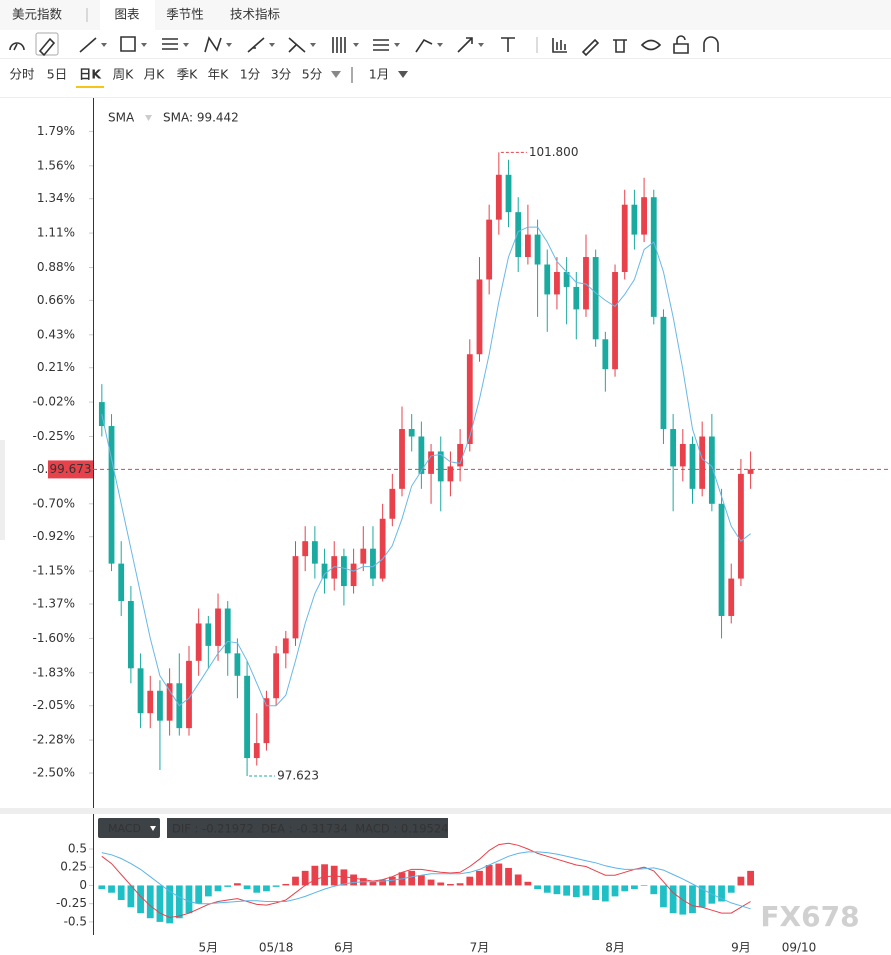 The height and width of the screenshot is (955, 891). Describe the element at coordinates (312, 74) in the screenshot. I see `period-option: 5分` at that location.